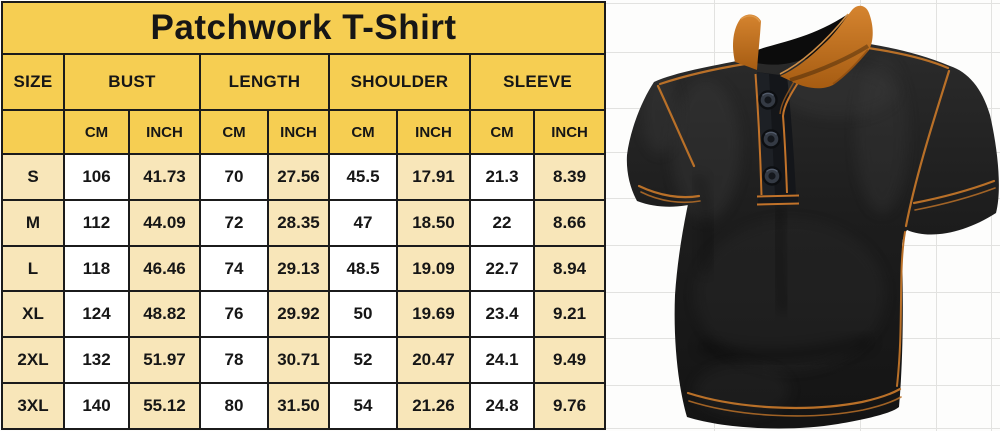  Describe the element at coordinates (298, 177) in the screenshot. I see `measure-cell: 27.56` at that location.